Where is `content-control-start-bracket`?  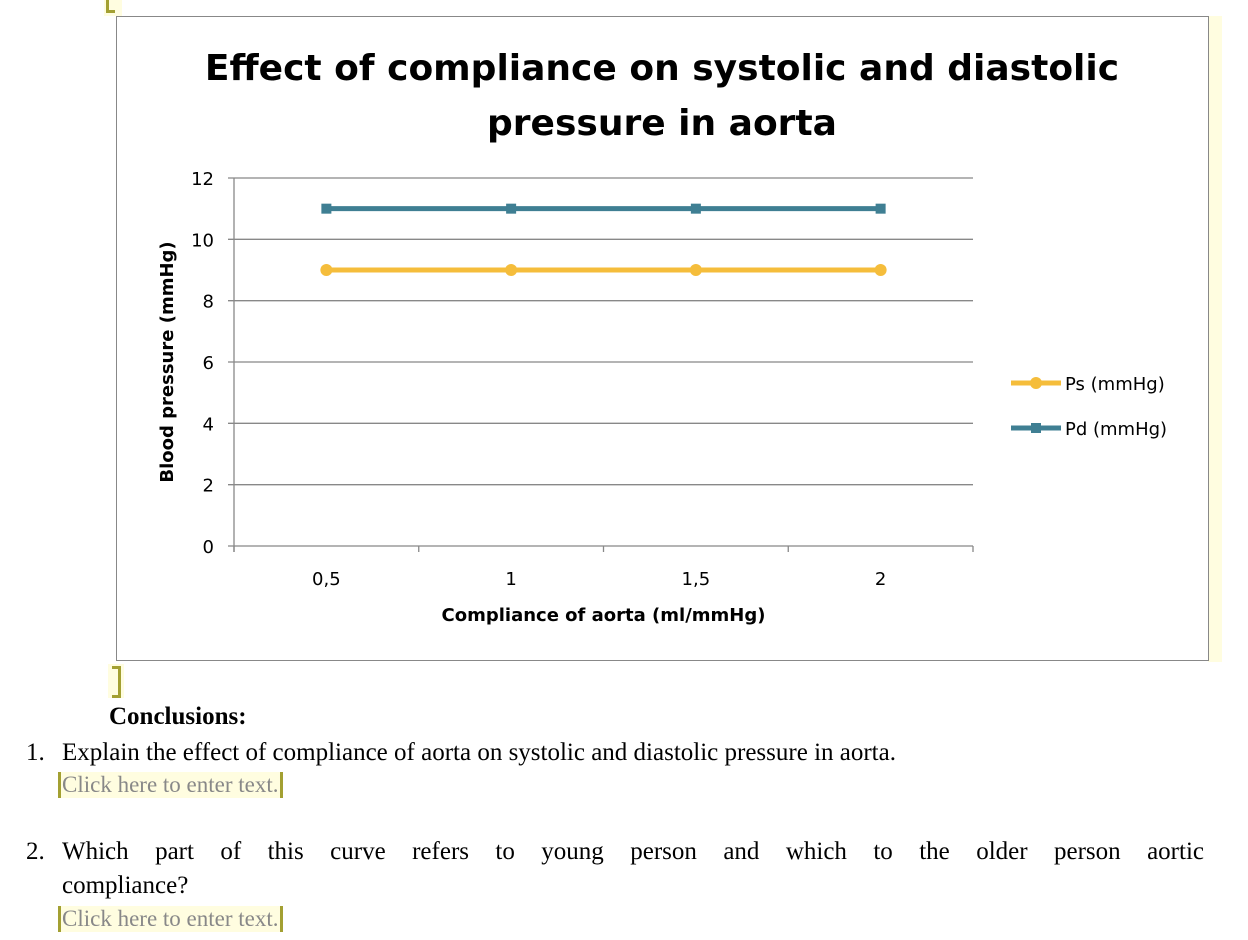
content-control-start-bracket is located at coordinates (110, 6).